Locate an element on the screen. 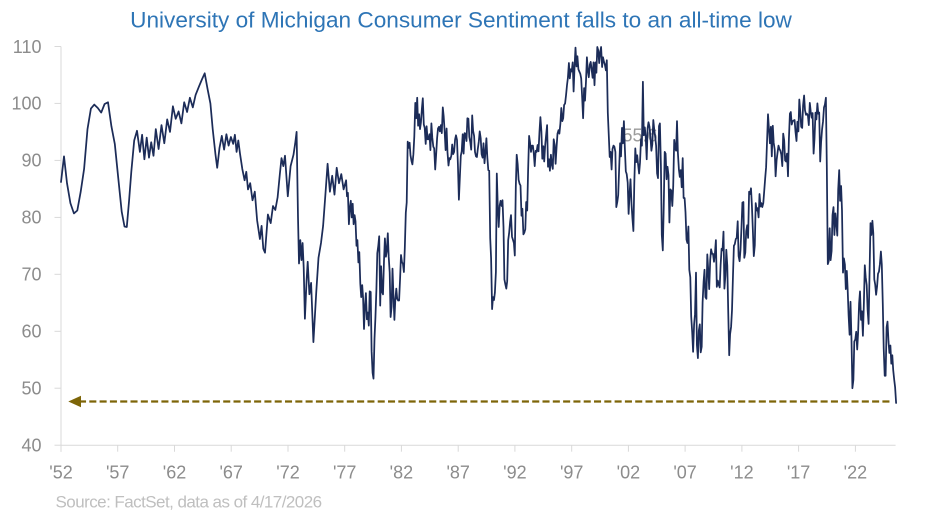  svg-text: '12 is located at coordinates (741, 473).